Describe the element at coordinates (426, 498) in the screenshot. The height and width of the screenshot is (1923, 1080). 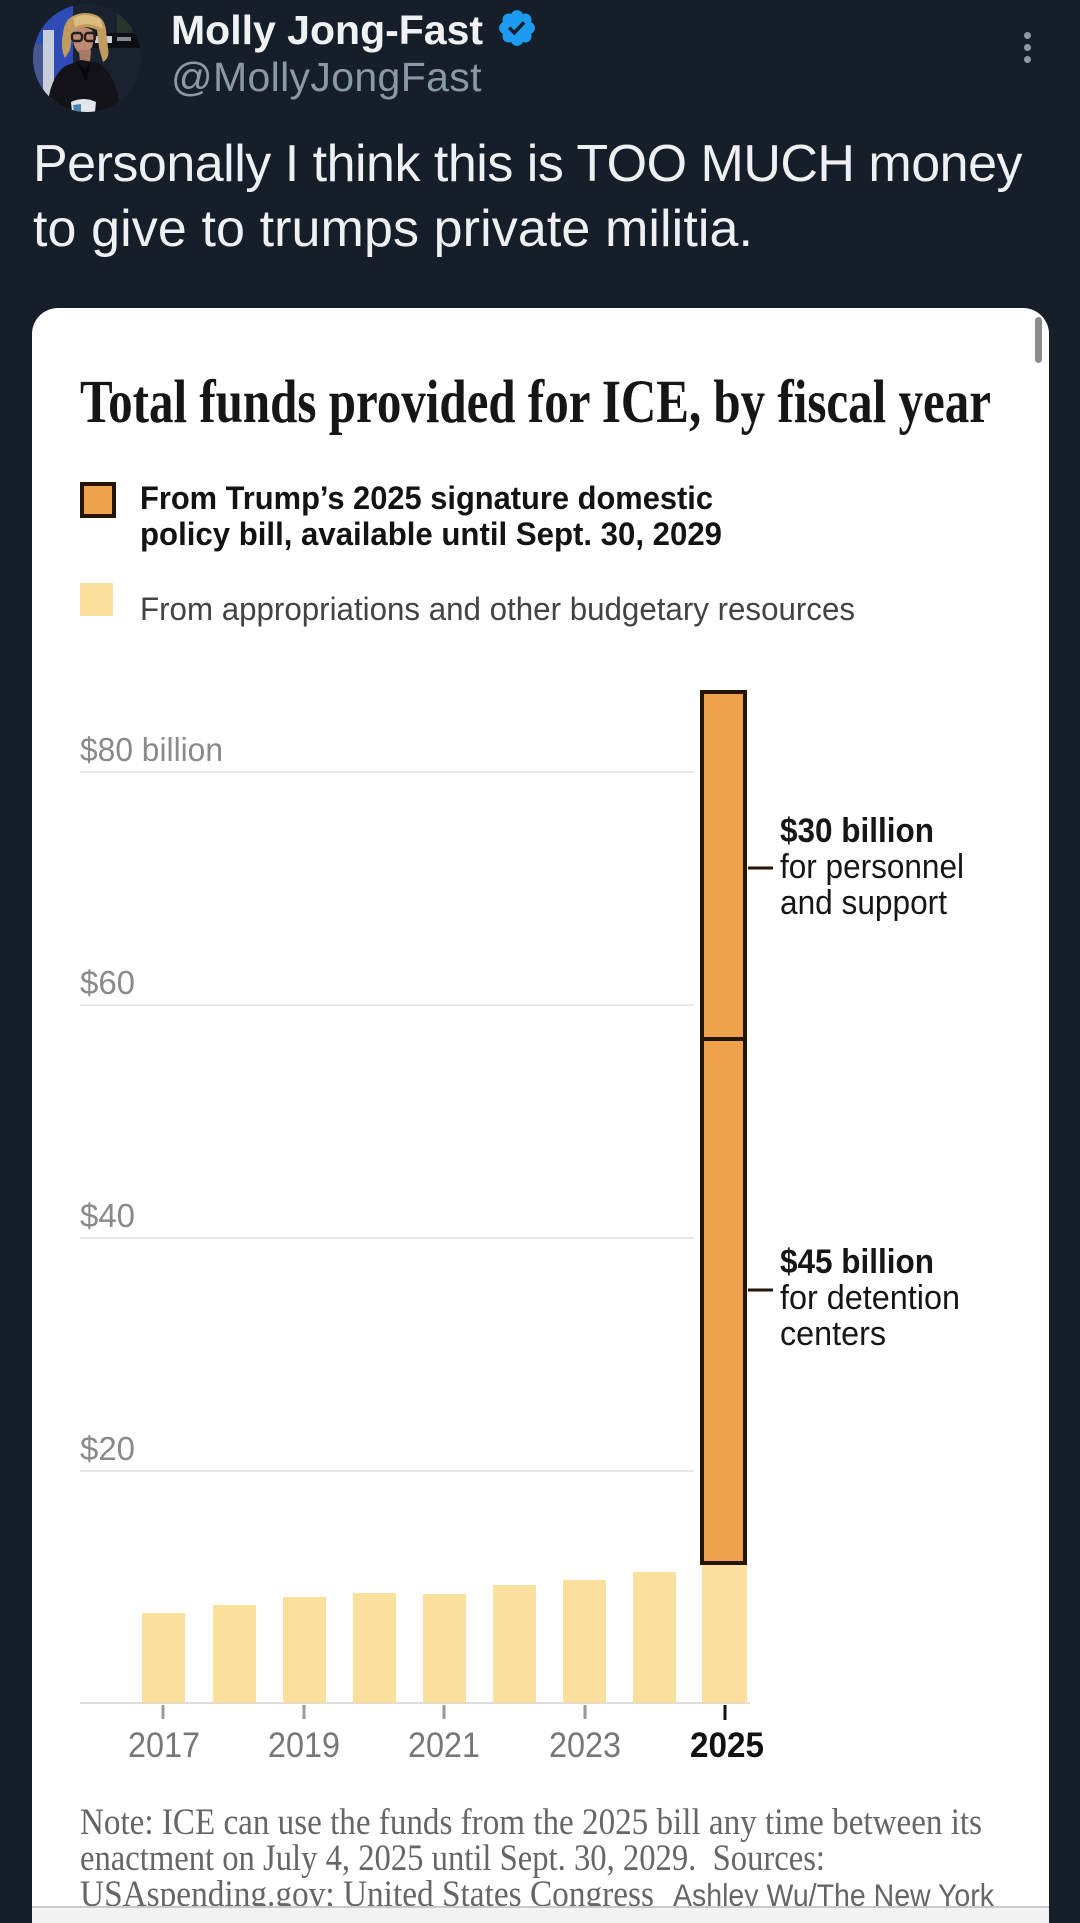
I see `svg-text:From Trump’s 2025 signature do: From Trump’s 2025 signature domestic` at that location.